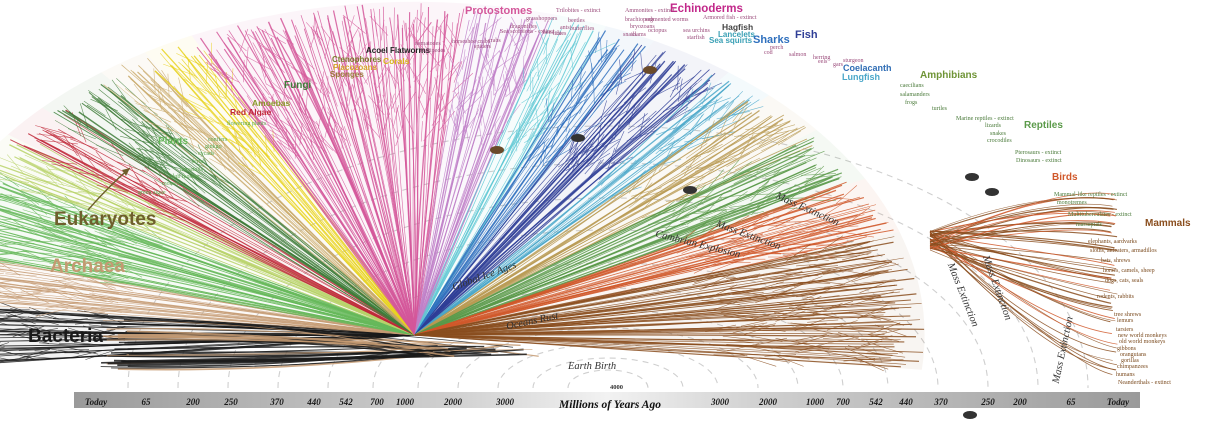 Image resolution: width=1210 pixels, height=423 pixels. I want to click on lancelets-twig, so click(547, 44).